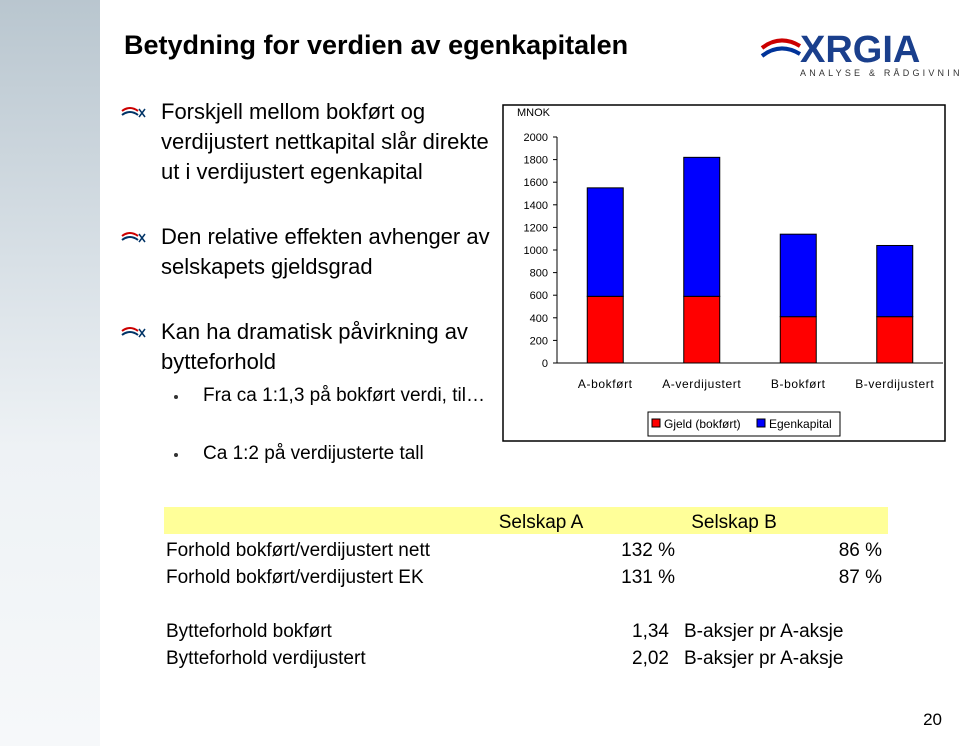 The width and height of the screenshot is (960, 746). What do you see at coordinates (536, 228) in the screenshot?
I see `y-tick-label: 1200` at bounding box center [536, 228].